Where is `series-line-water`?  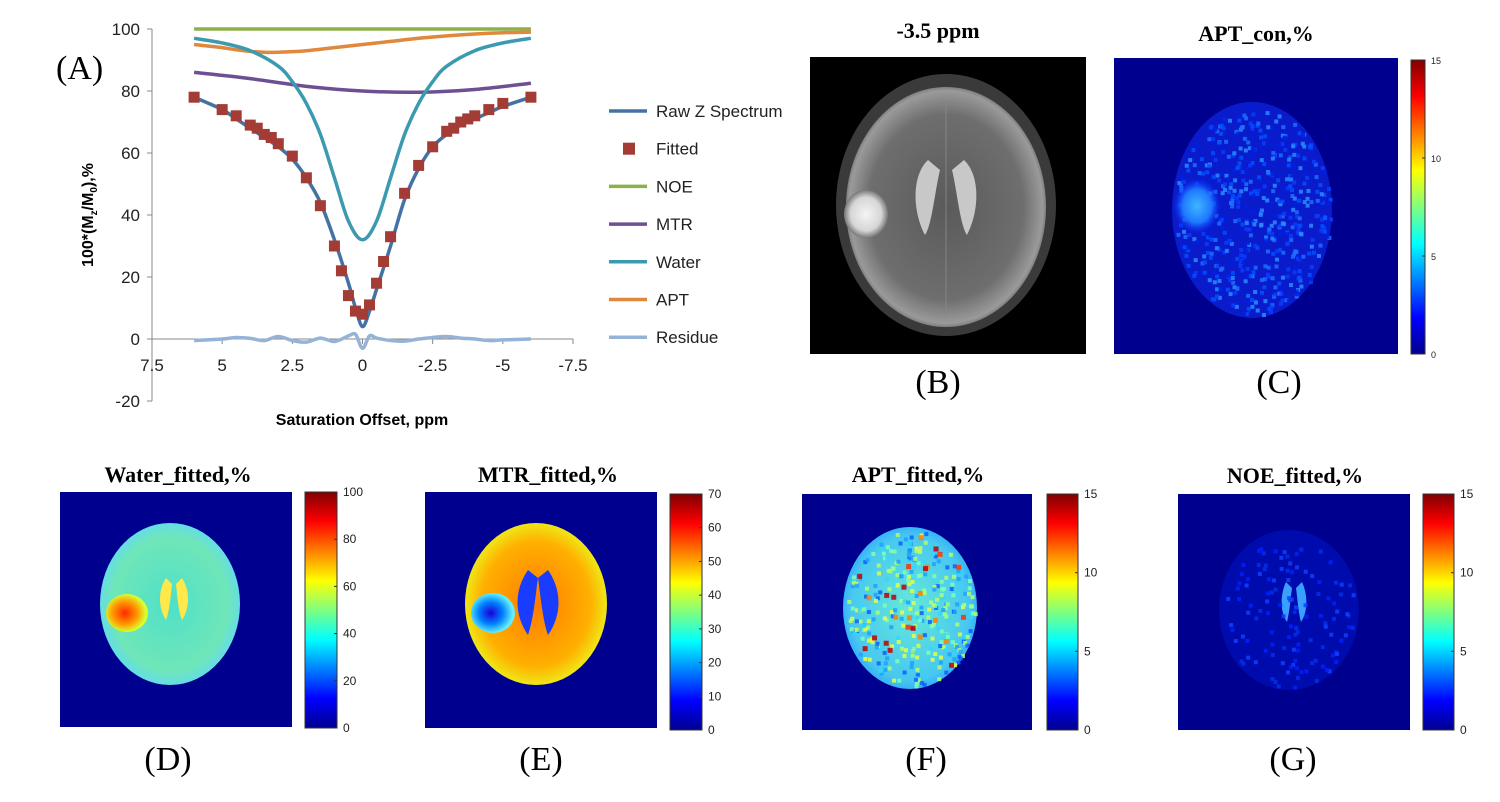 series-line-water is located at coordinates (362, 139).